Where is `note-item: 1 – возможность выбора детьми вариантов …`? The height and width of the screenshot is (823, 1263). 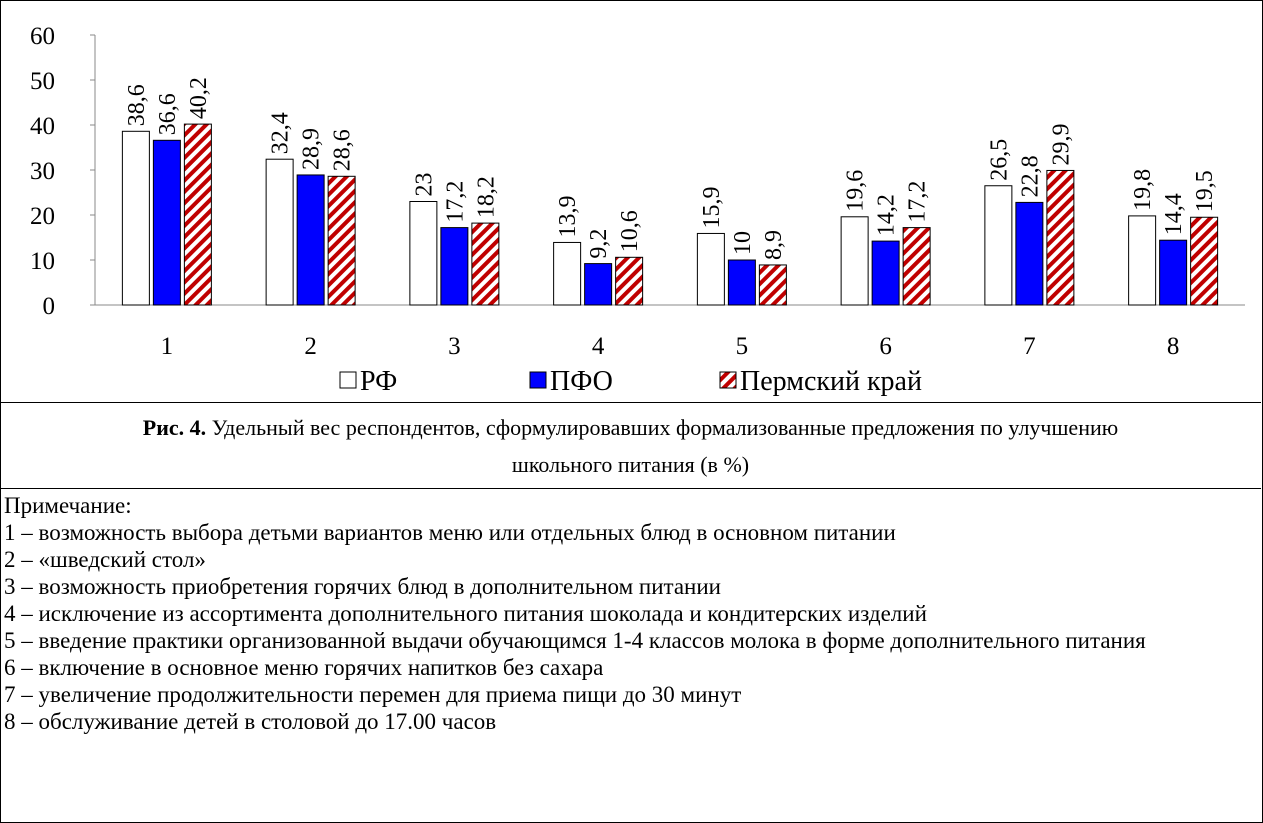
note-item: 1 – возможность выбора детьми вариантов … is located at coordinates (450, 532).